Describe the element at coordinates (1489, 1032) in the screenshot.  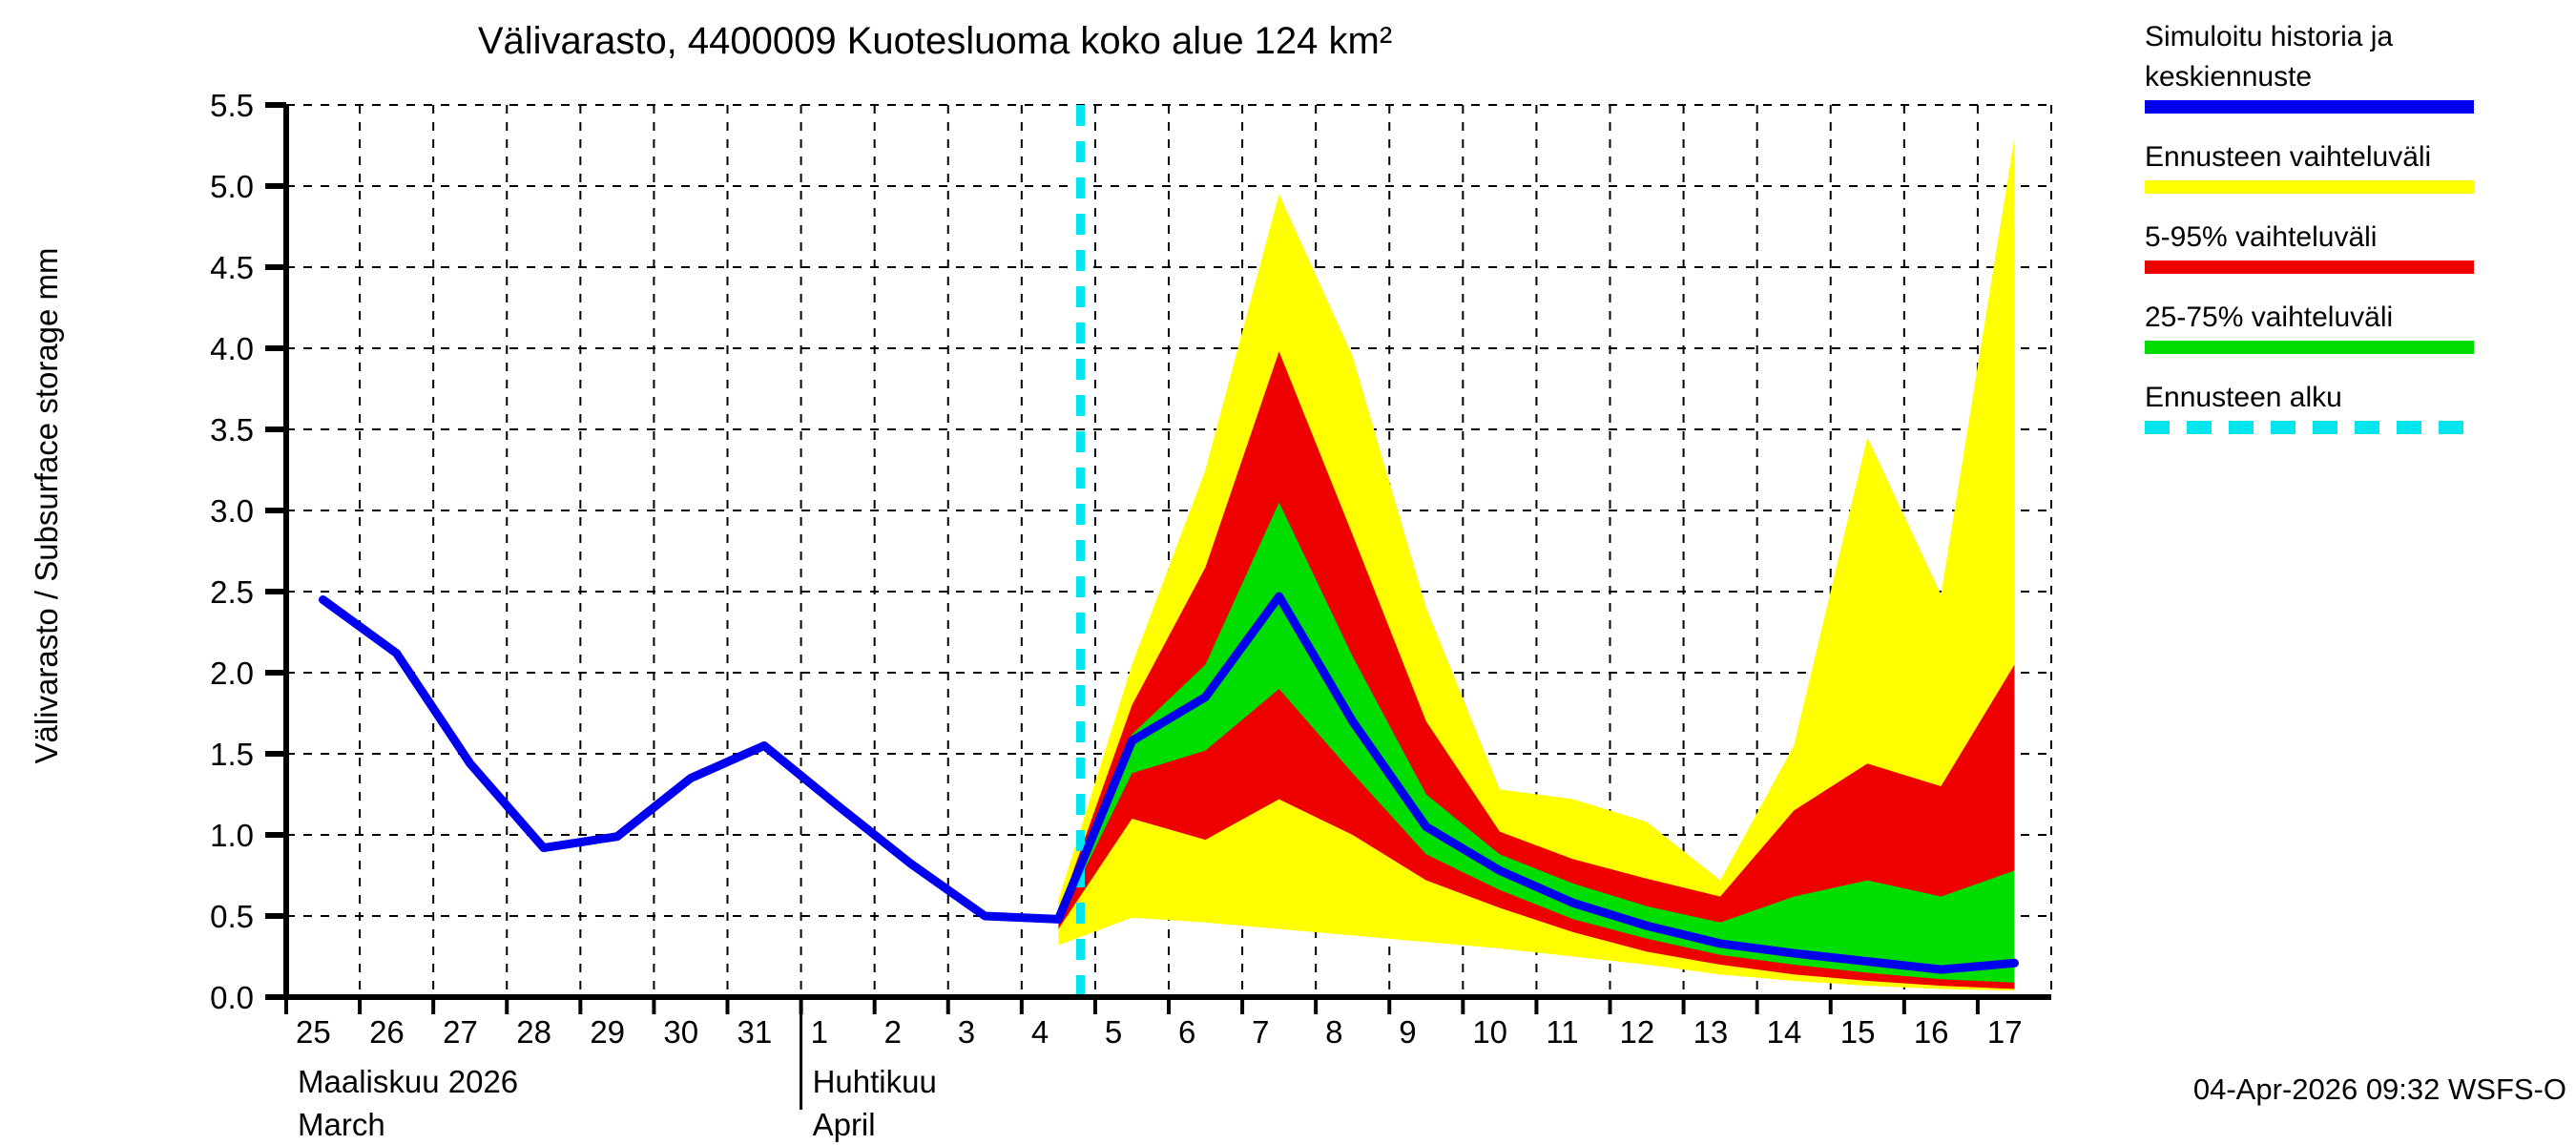
I see `x-tick-label: 10` at that location.